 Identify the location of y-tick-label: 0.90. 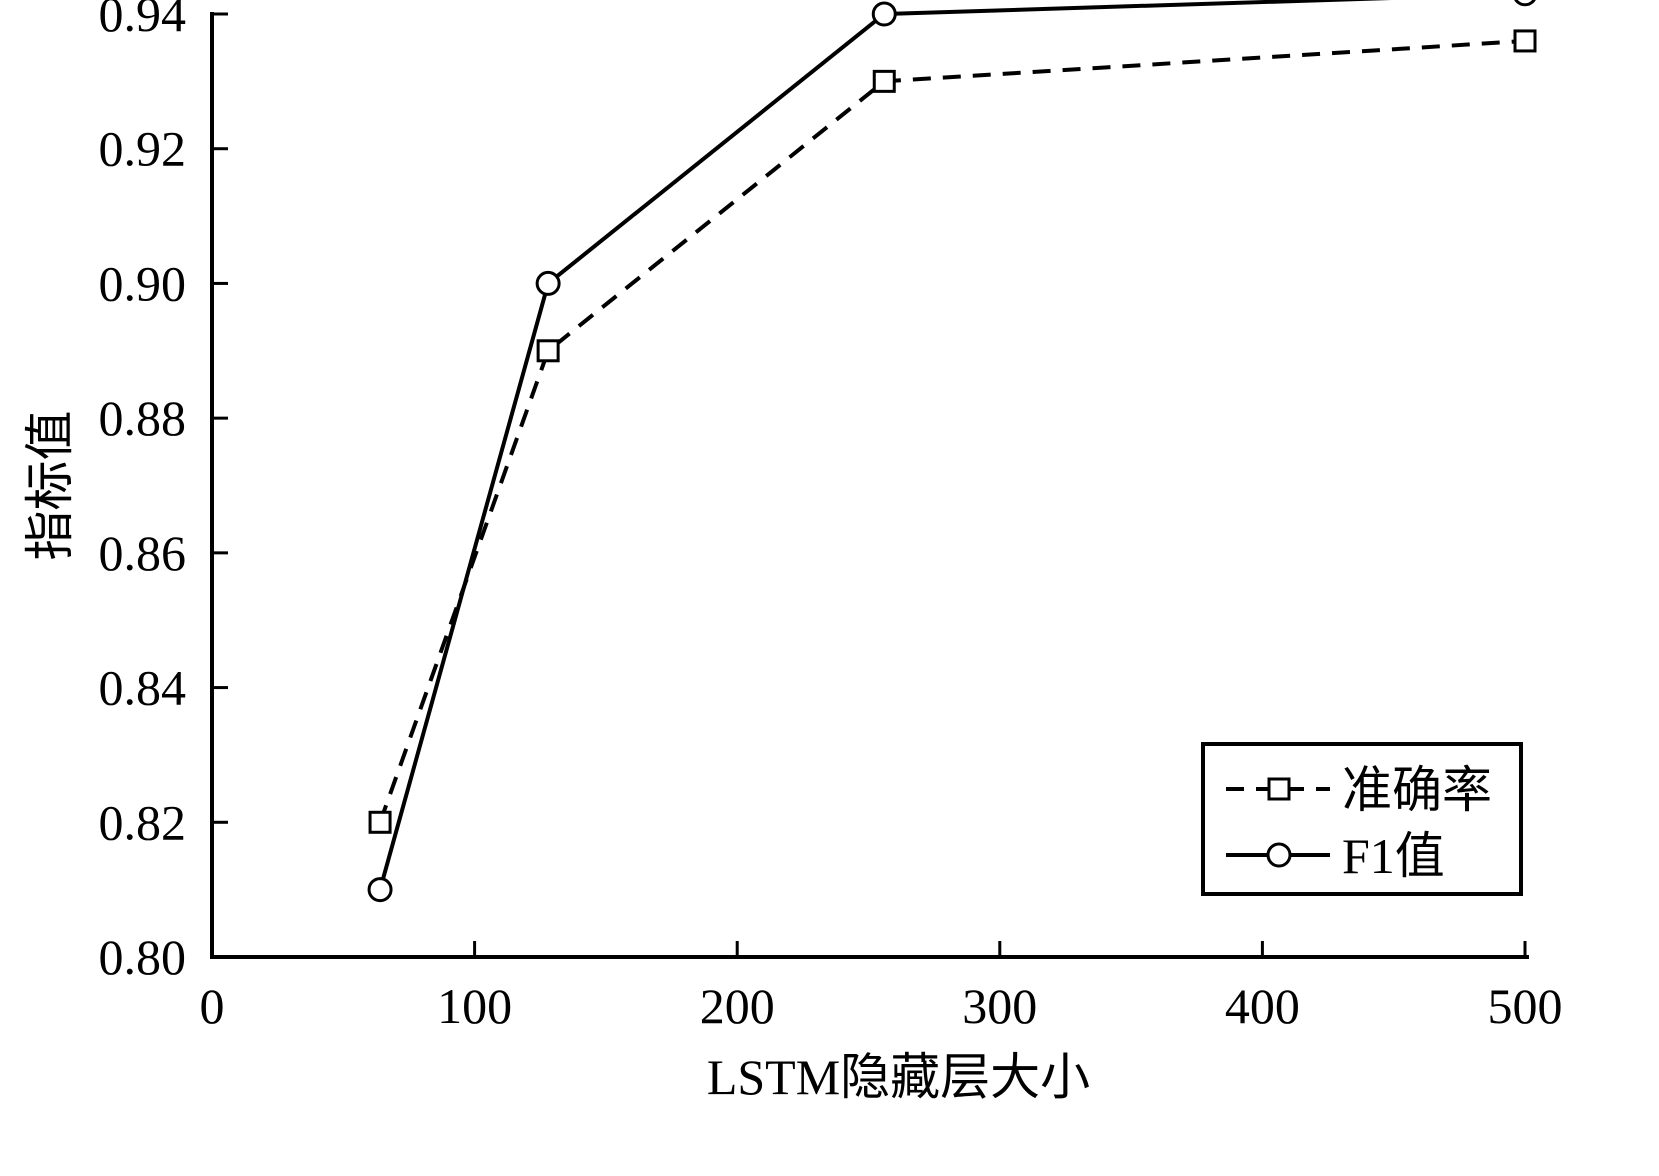
(143, 283).